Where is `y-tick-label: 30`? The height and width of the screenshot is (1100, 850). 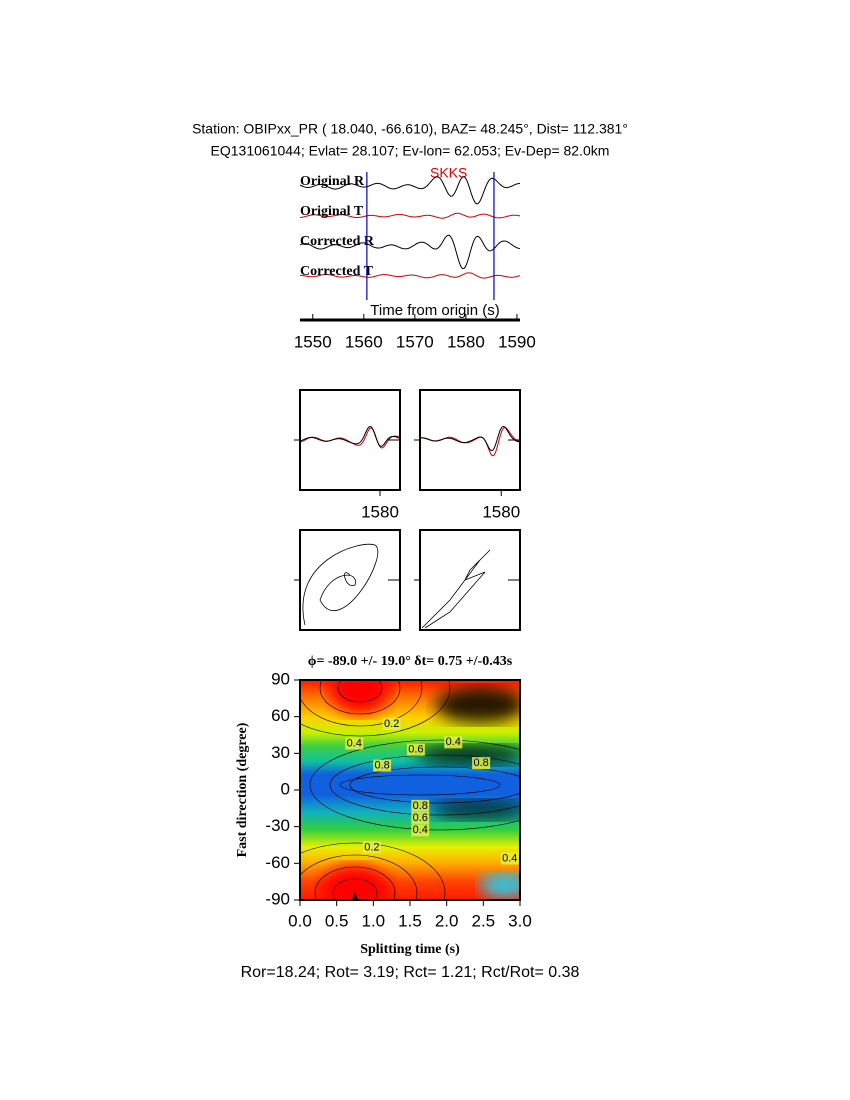 y-tick-label: 30 is located at coordinates (280, 752).